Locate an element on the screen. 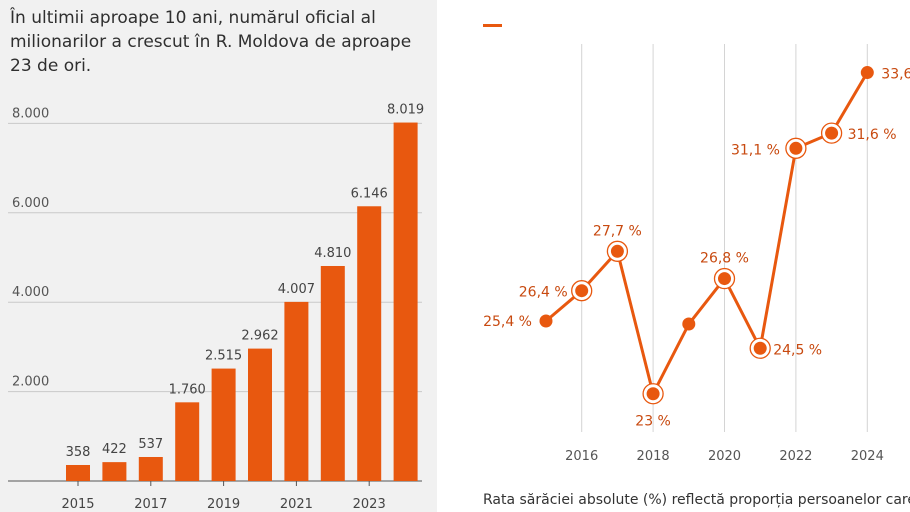 The image size is (910, 512). x-tick-label: 2023 is located at coordinates (369, 504).